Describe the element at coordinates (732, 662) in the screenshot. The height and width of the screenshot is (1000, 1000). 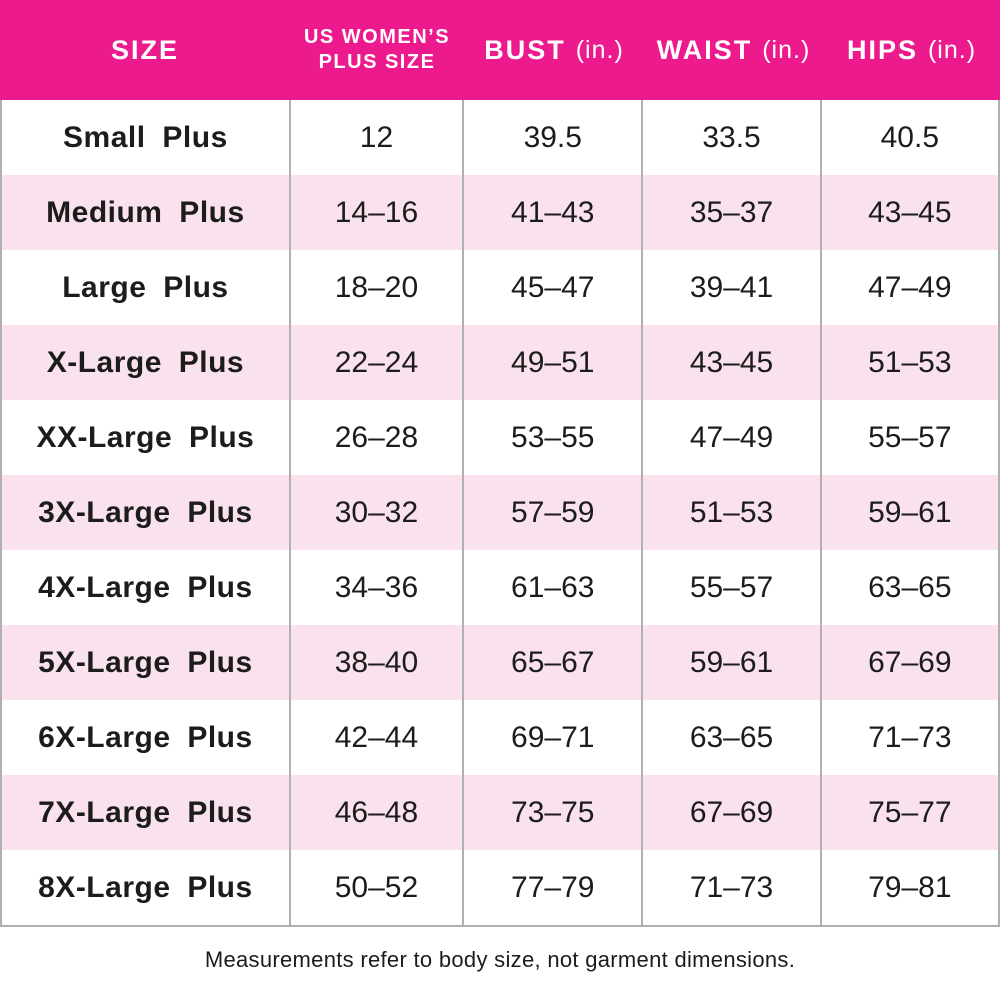
I see `cell-waist: 59–61` at that location.